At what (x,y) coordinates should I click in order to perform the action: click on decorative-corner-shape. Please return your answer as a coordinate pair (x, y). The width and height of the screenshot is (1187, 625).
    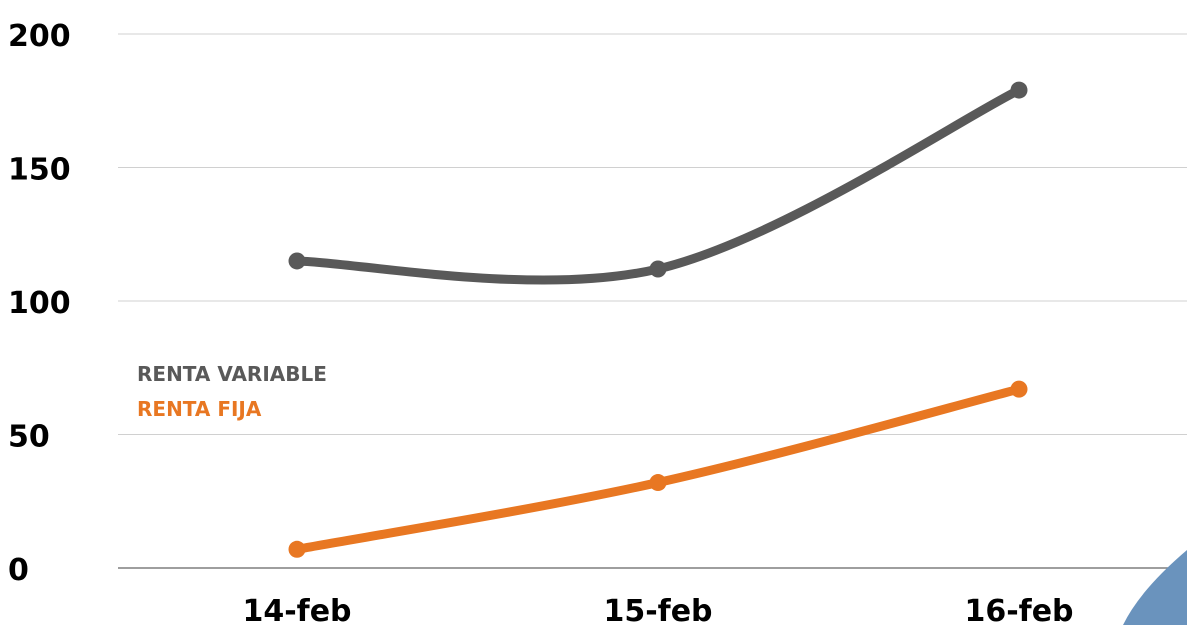
    Looking at the image, I should click on (1155, 587).